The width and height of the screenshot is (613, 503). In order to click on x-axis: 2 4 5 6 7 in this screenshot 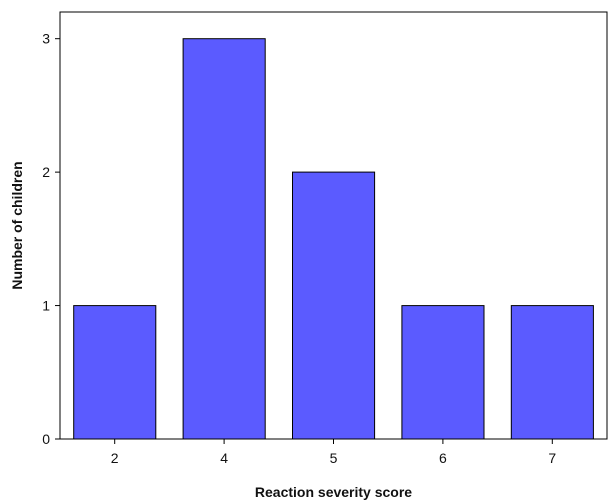, I will do `click(333, 452)`.